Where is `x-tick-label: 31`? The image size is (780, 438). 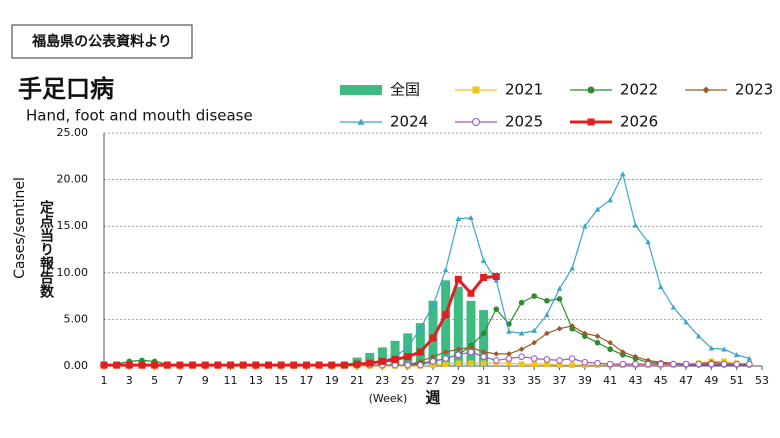 x-tick-label: 31 is located at coordinates (484, 380).